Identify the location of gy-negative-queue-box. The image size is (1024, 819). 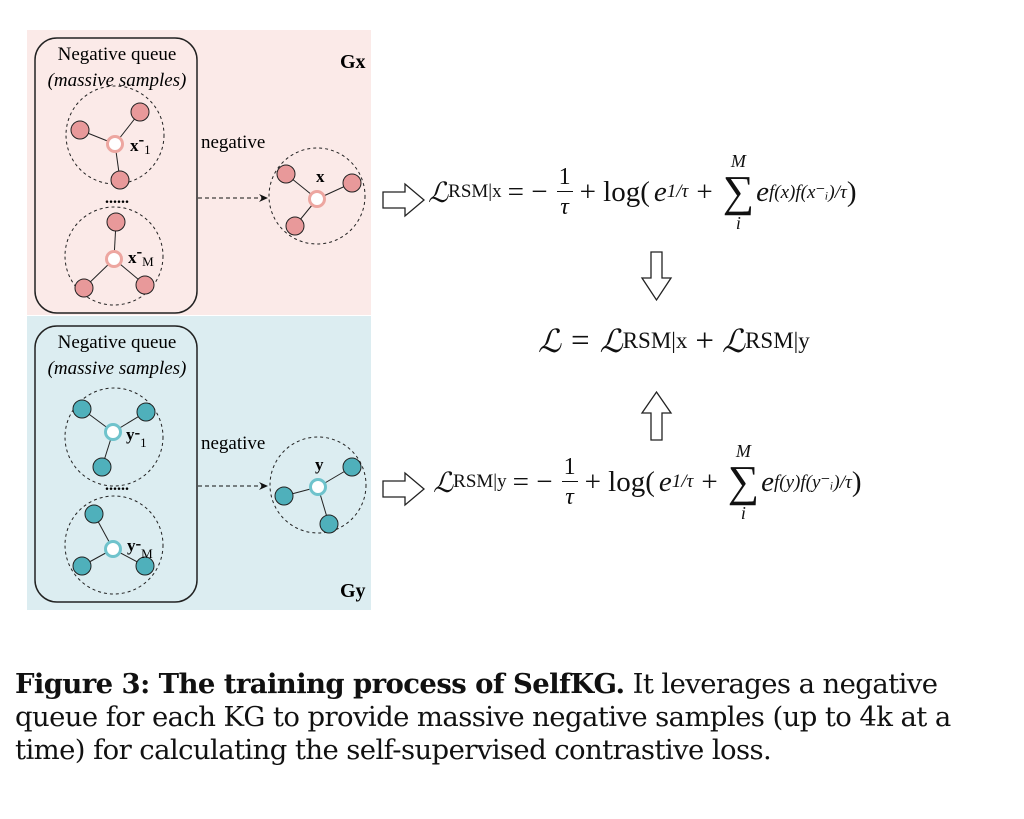
(116, 464).